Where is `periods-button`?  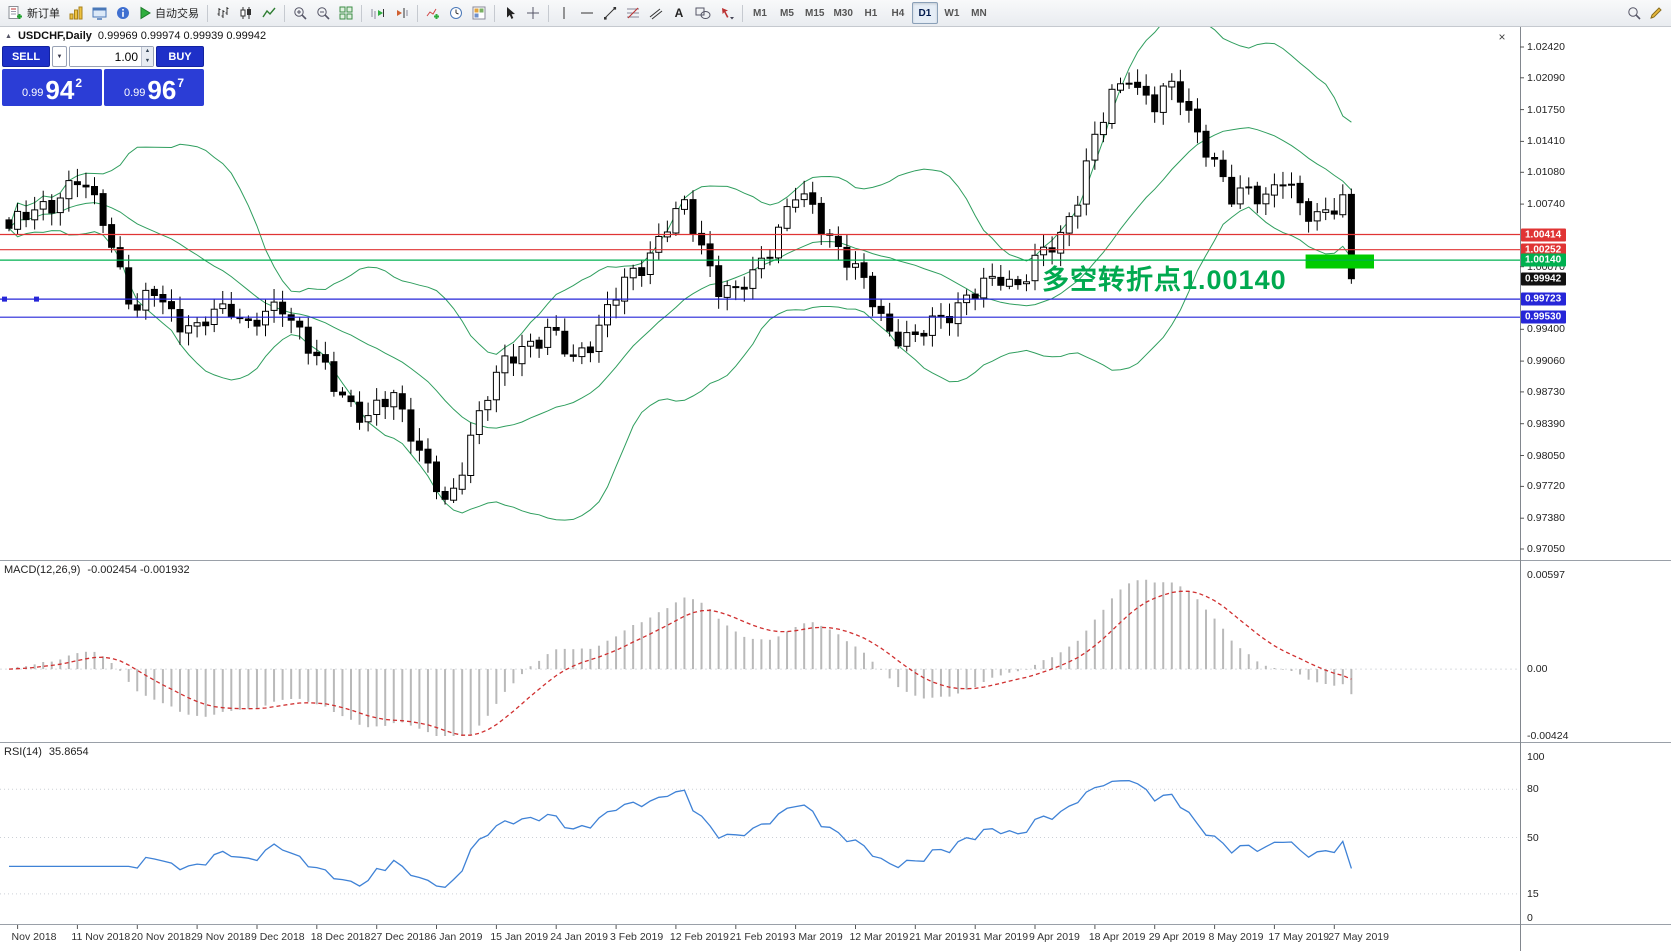 periods-button is located at coordinates (456, 13).